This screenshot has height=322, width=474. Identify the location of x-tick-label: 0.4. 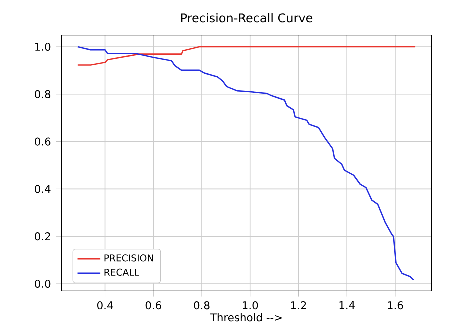
(105, 306).